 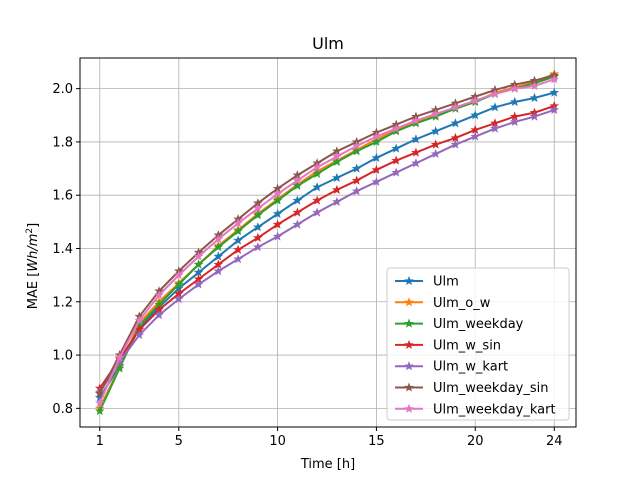 I want to click on legend-entry: Ulm_weekday_sin, so click(x=471, y=388).